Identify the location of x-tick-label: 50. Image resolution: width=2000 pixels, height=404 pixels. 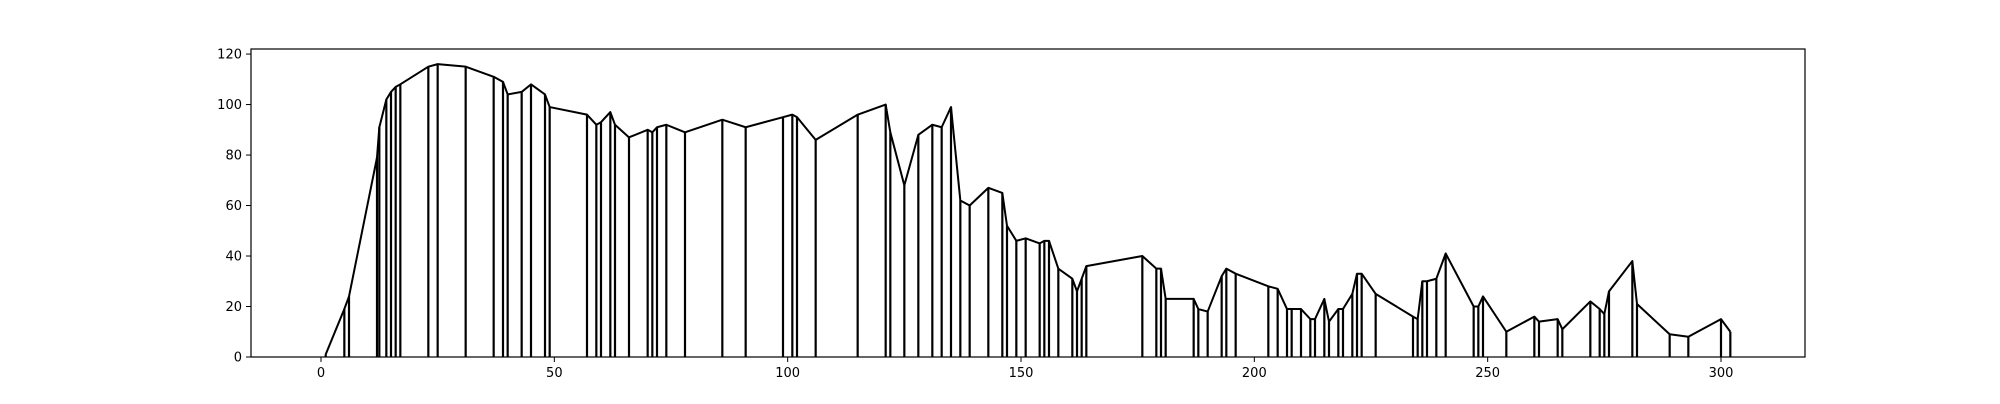
(554, 373).